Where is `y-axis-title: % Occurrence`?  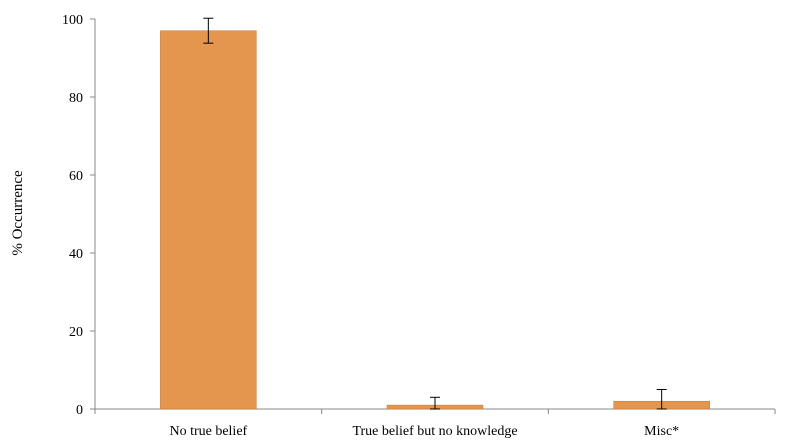
y-axis-title: % Occurrence is located at coordinates (18, 213).